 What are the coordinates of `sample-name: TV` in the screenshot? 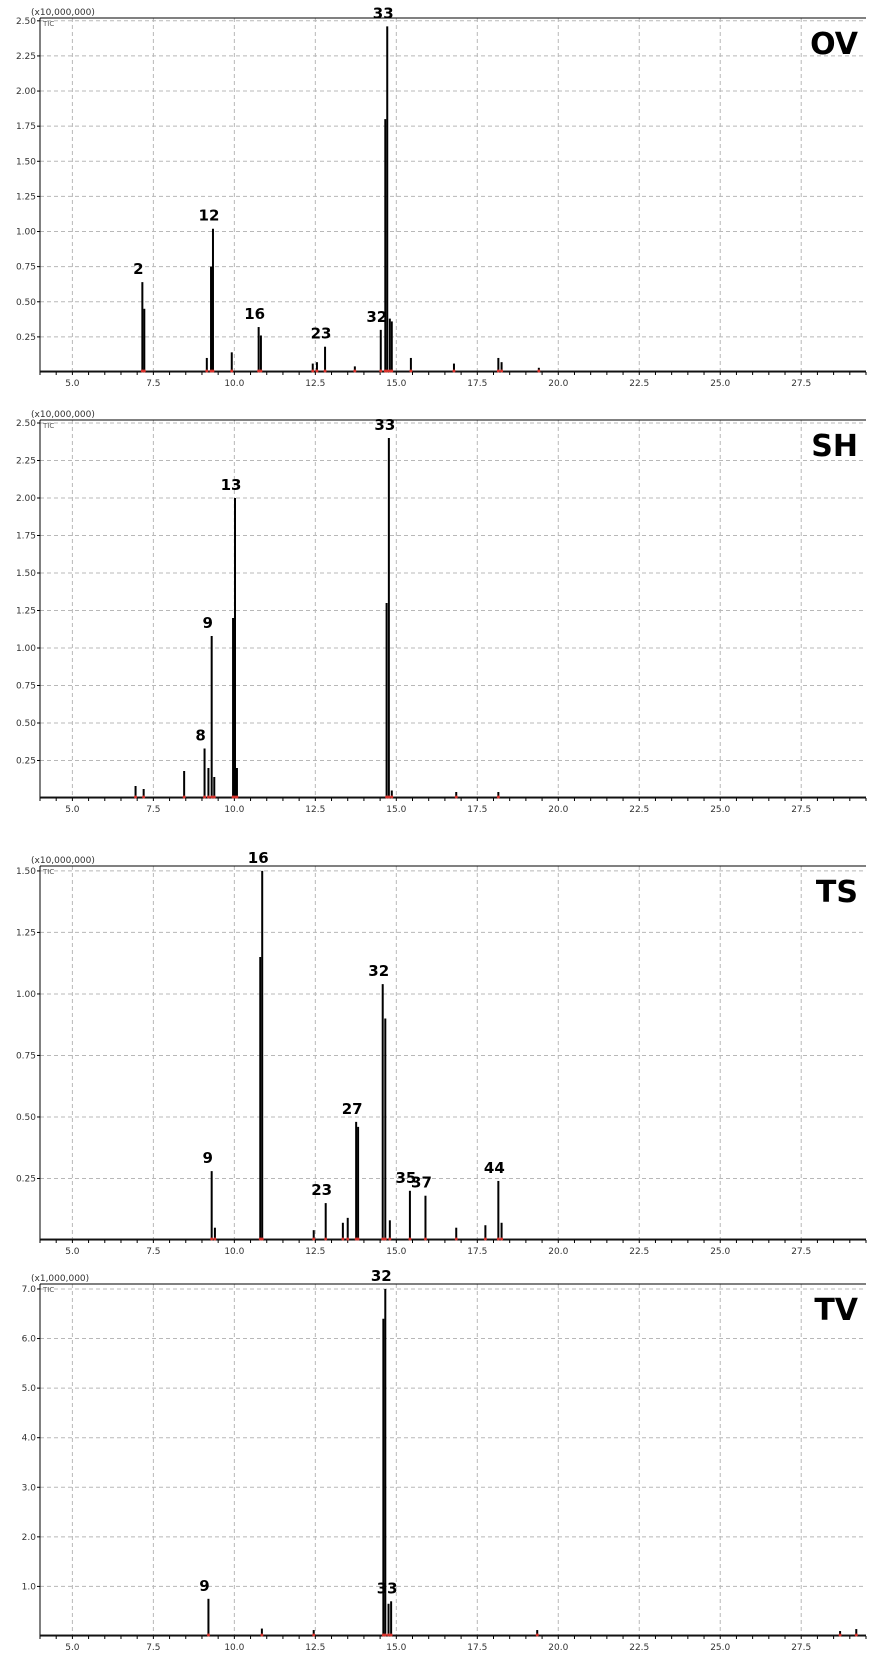 It's located at (836, 1310).